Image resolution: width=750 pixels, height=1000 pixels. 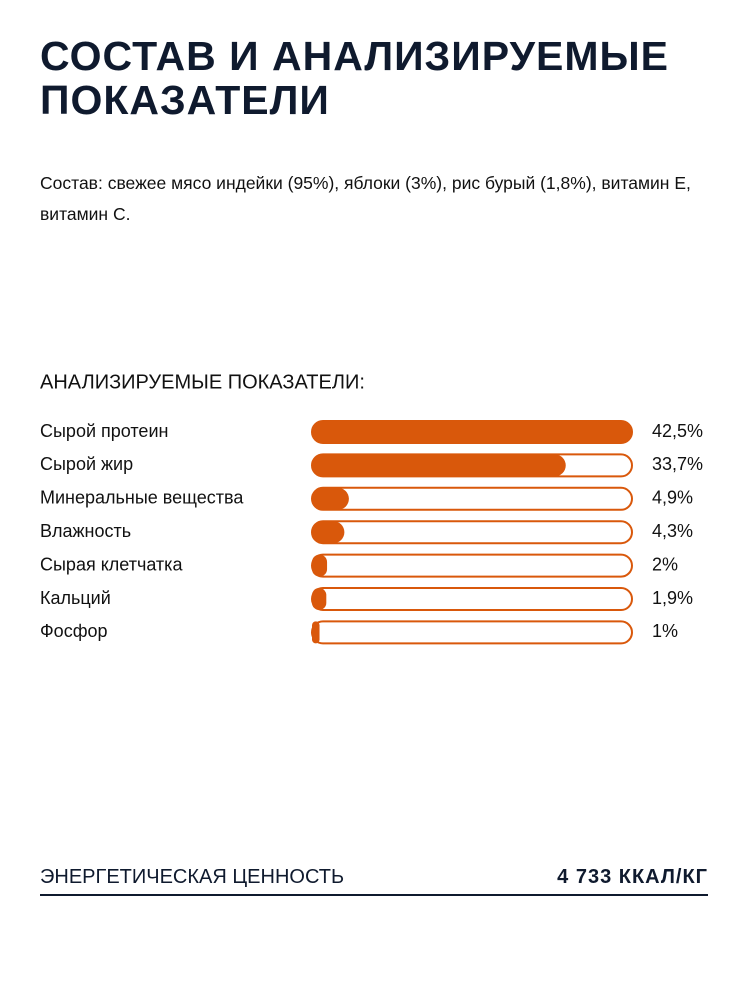 I want to click on value-label: 1,9%, so click(x=672, y=598).